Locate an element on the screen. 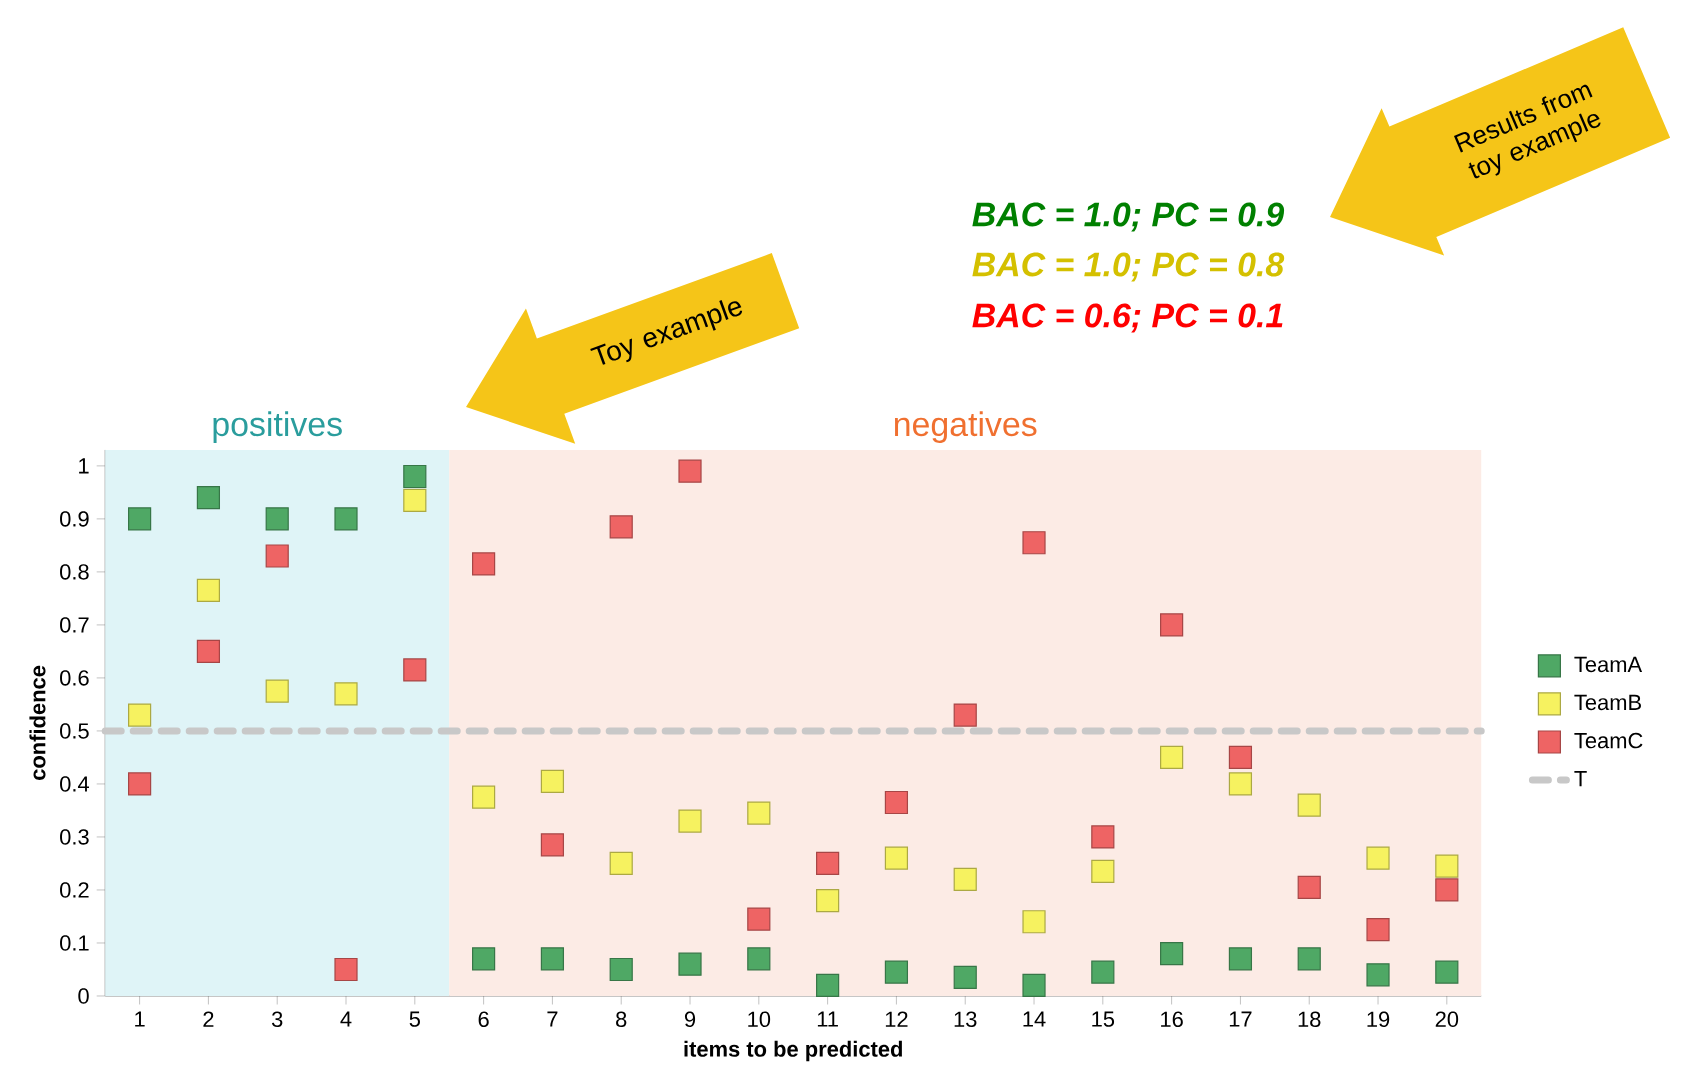 This screenshot has width=1702, height=1084. x-tick-label: 12 is located at coordinates (896, 1019).